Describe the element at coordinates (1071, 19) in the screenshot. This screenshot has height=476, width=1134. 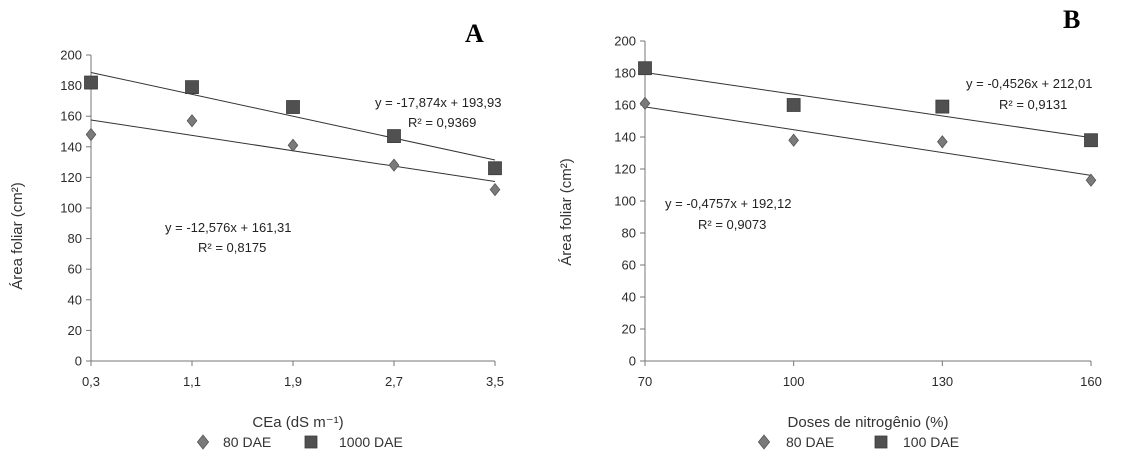
I see `panel-label: B` at that location.